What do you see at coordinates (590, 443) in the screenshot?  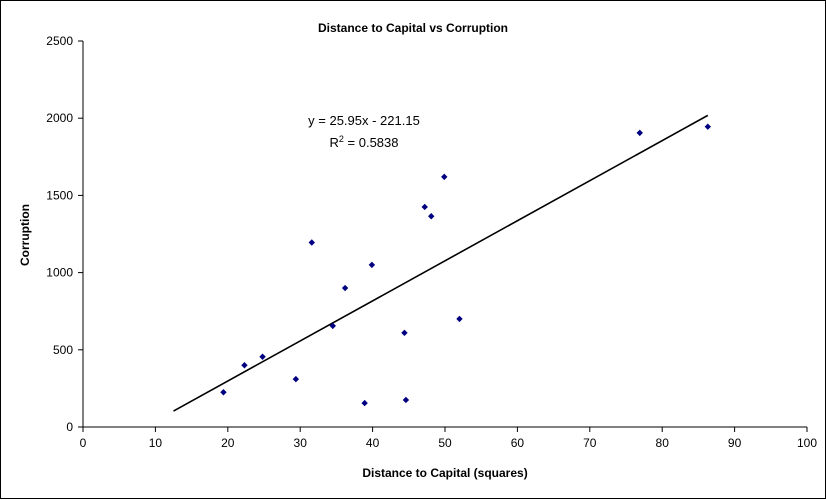 I see `x-tick-label: 70` at bounding box center [590, 443].